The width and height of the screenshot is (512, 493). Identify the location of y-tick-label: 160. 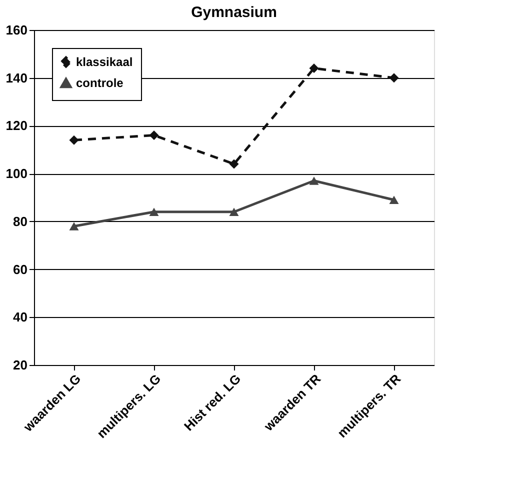
(17, 30).